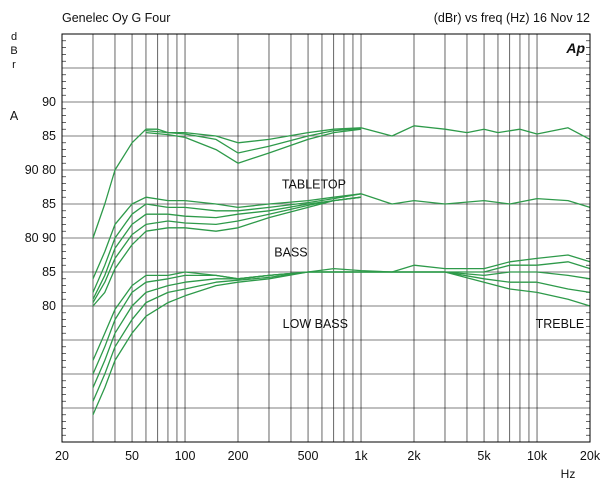 This screenshot has height=484, width=603. Describe the element at coordinates (13, 51) in the screenshot. I see `y-label-b: B` at that location.